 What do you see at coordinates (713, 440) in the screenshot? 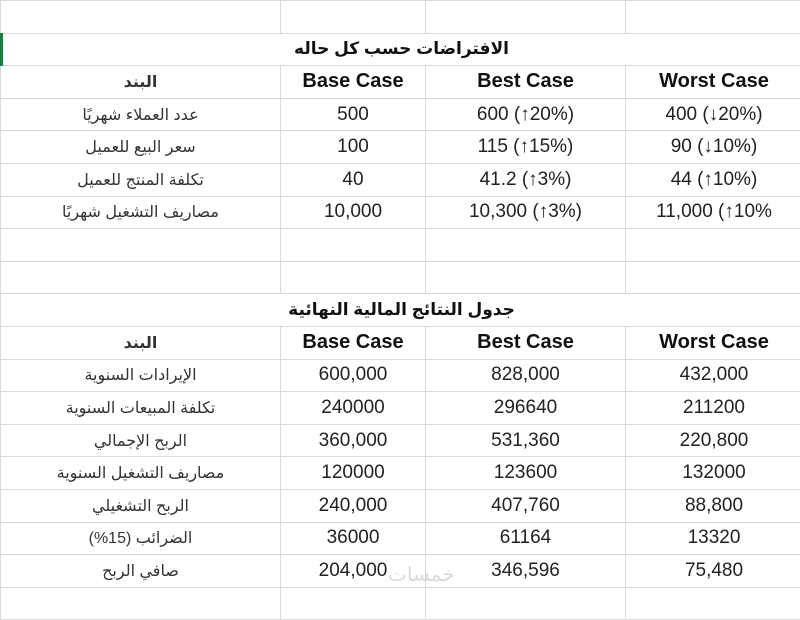
I see `value-cell: 220,800` at bounding box center [713, 440].